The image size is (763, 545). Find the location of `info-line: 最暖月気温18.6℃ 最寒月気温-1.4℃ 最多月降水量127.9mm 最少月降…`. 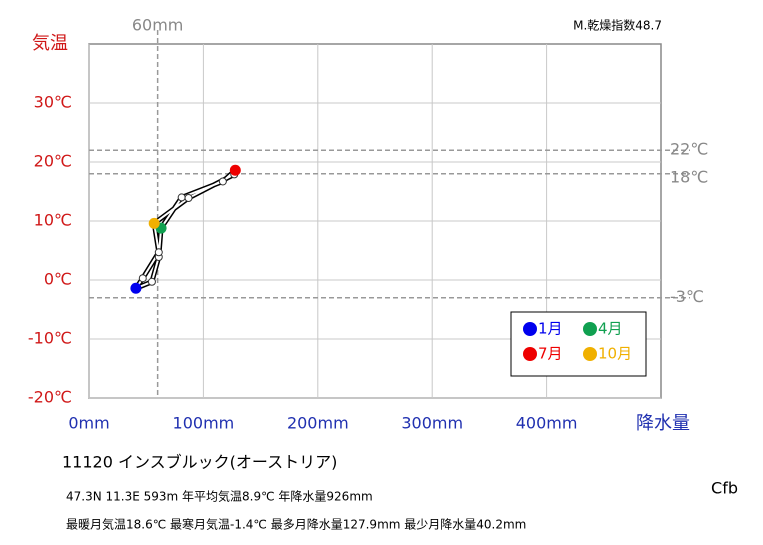

info-line: 最暖月気温18.6℃ 最寒月気温-1.4℃ 最多月降水量127.9mm 最少月降… is located at coordinates (296, 524).